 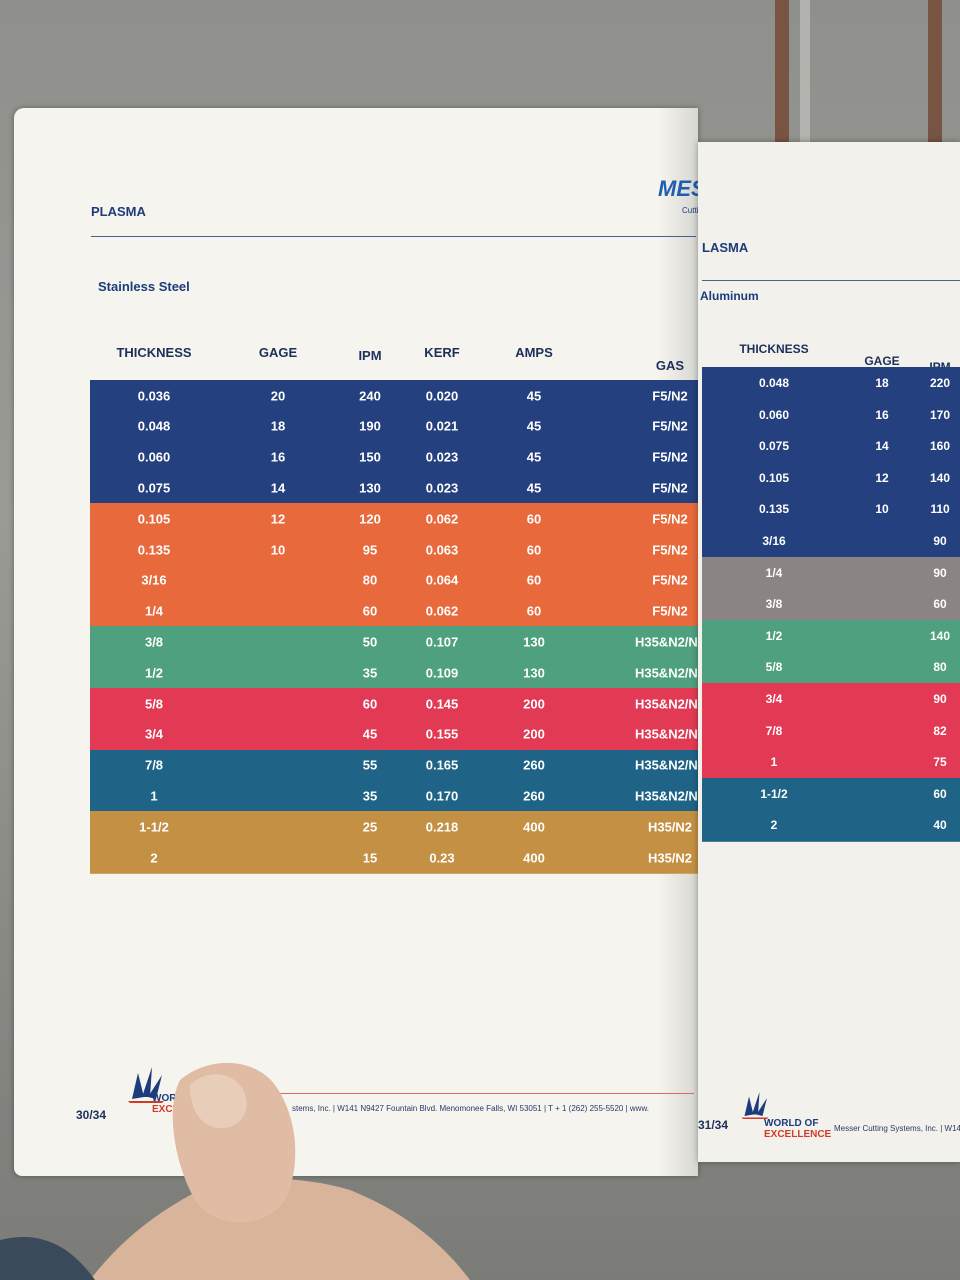 I want to click on table-row: 3/8 50 0.107 130 H35&N2/N2, so click(x=394, y=642).